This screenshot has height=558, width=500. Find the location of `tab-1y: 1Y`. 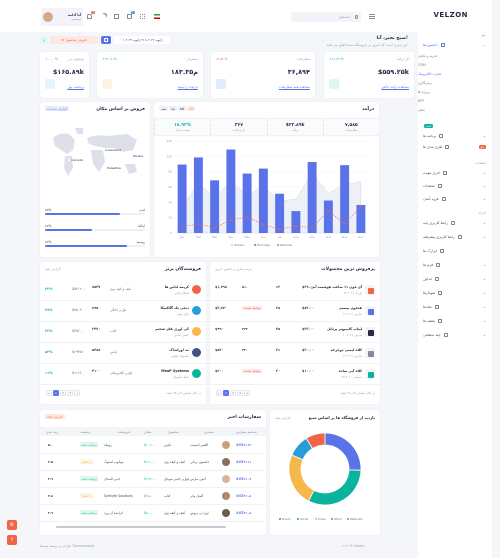

tab-1y: 1Y is located at coordinates (191, 108).